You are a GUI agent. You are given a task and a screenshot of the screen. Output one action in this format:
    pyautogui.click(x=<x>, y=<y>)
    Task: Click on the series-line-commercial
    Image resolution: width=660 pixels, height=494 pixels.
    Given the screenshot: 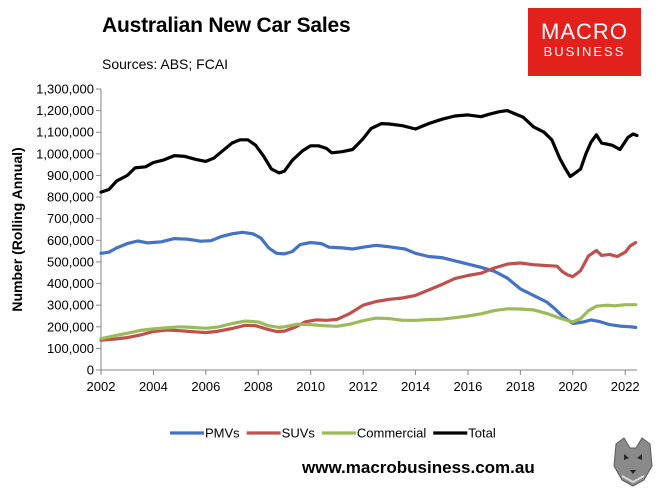 What is the action you would take?
    pyautogui.click(x=368, y=322)
    